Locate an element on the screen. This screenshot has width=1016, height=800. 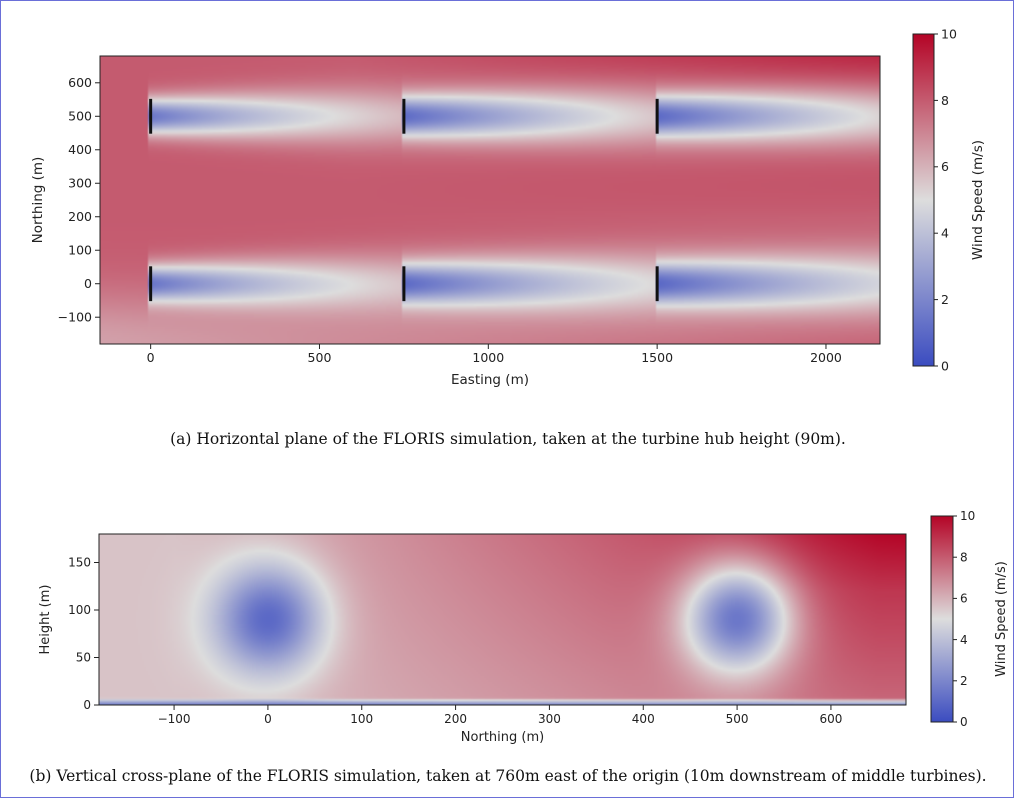
y-tick-label: 500 is located at coordinates (80, 116).